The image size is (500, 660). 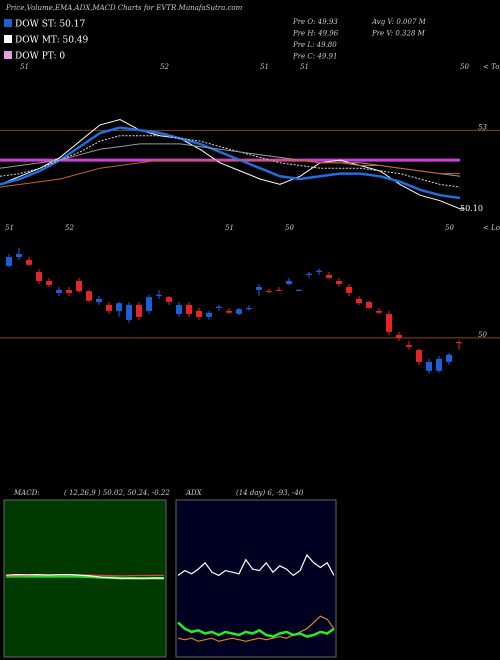 What do you see at coordinates (26, 493) in the screenshot?
I see `panel-title: MACD:` at bounding box center [26, 493].